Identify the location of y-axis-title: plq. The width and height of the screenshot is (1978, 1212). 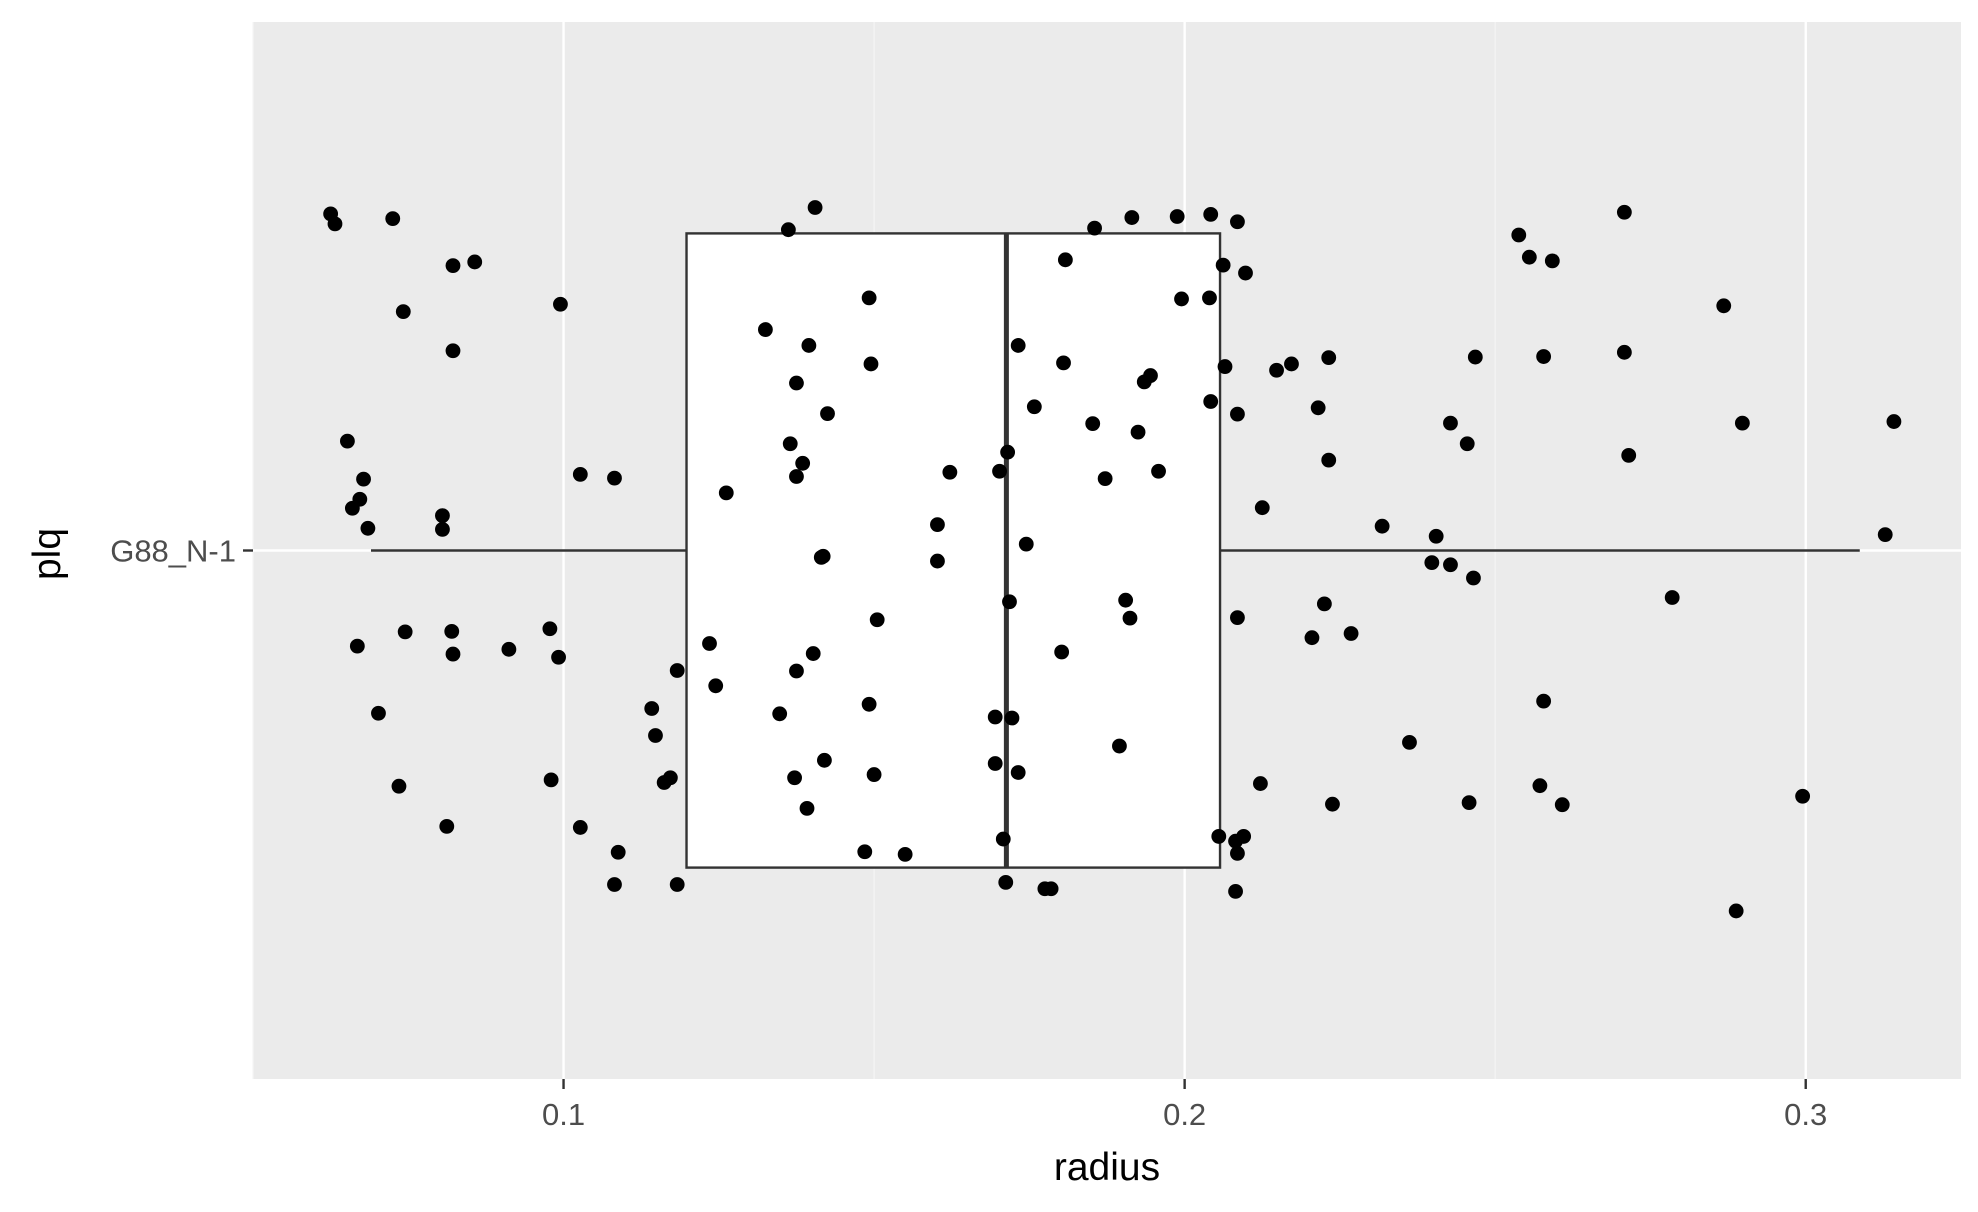
(47, 554).